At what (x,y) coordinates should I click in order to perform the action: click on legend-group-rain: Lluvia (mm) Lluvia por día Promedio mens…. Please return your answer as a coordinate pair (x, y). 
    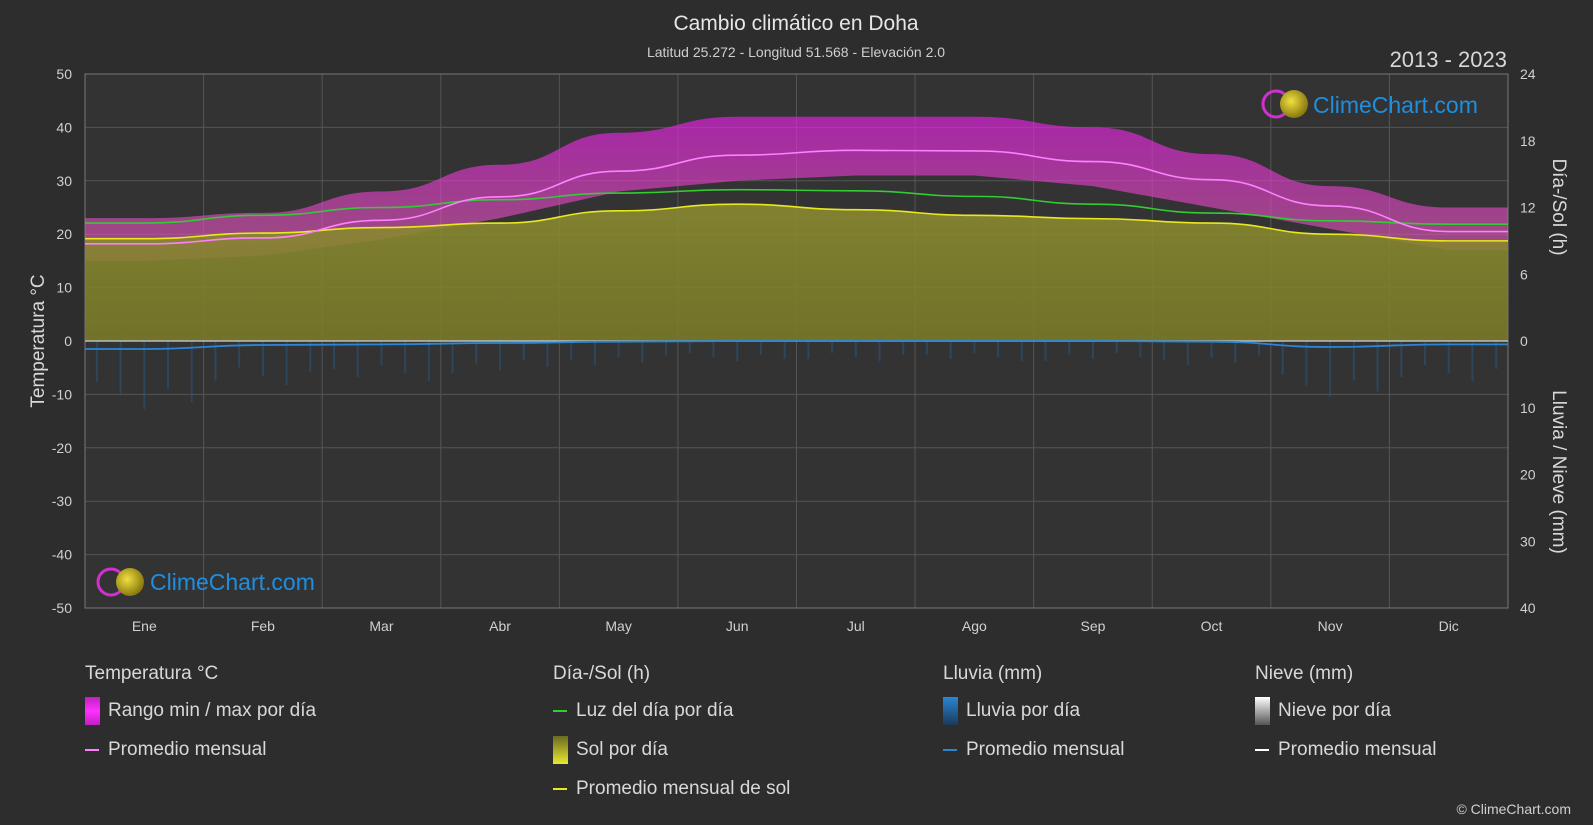
    Looking at the image, I should click on (1033, 720).